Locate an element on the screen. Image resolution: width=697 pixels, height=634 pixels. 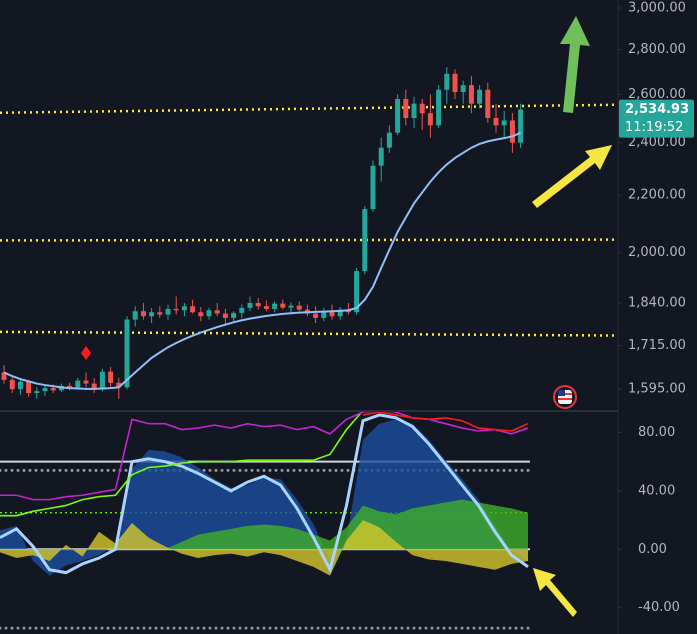
countdown: 11:19:52 is located at coordinates (654, 127).